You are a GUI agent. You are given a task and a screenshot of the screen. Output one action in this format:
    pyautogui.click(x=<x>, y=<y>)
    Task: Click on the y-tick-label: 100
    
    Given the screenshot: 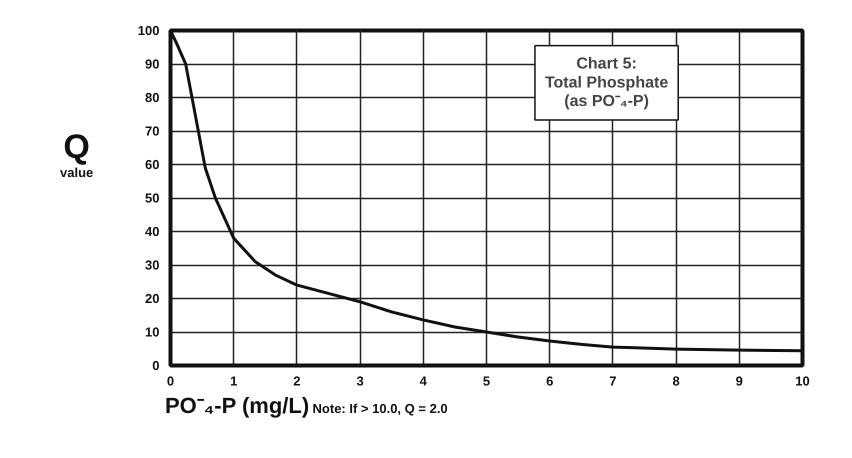 What is the action you would take?
    pyautogui.click(x=149, y=30)
    